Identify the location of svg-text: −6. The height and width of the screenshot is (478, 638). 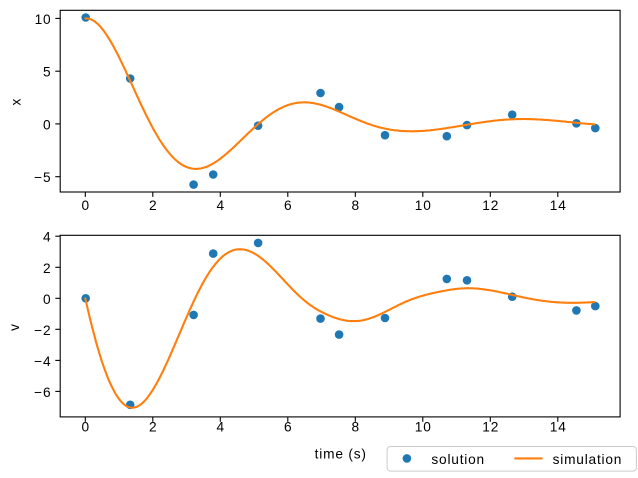
(42, 392).